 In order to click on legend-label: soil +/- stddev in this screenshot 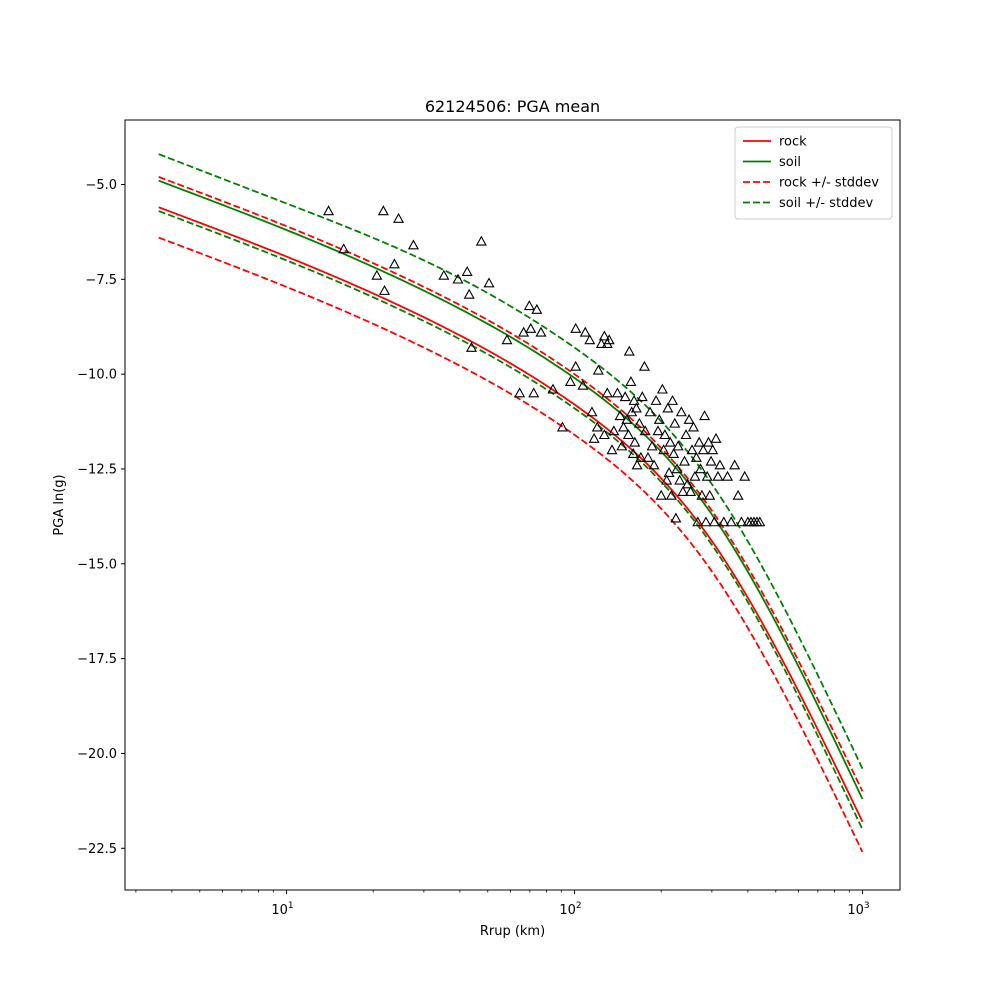, I will do `click(826, 203)`.